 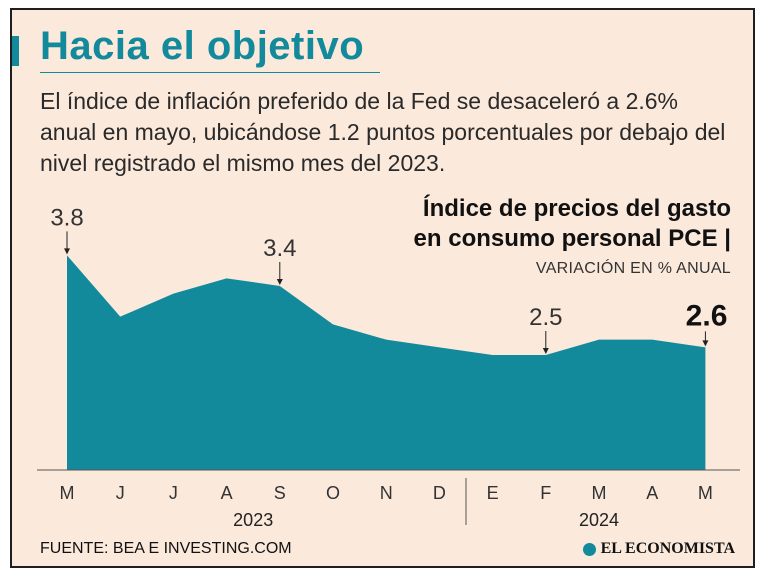 What do you see at coordinates (707, 315) in the screenshot?
I see `data-label-2.6: 2.6` at bounding box center [707, 315].